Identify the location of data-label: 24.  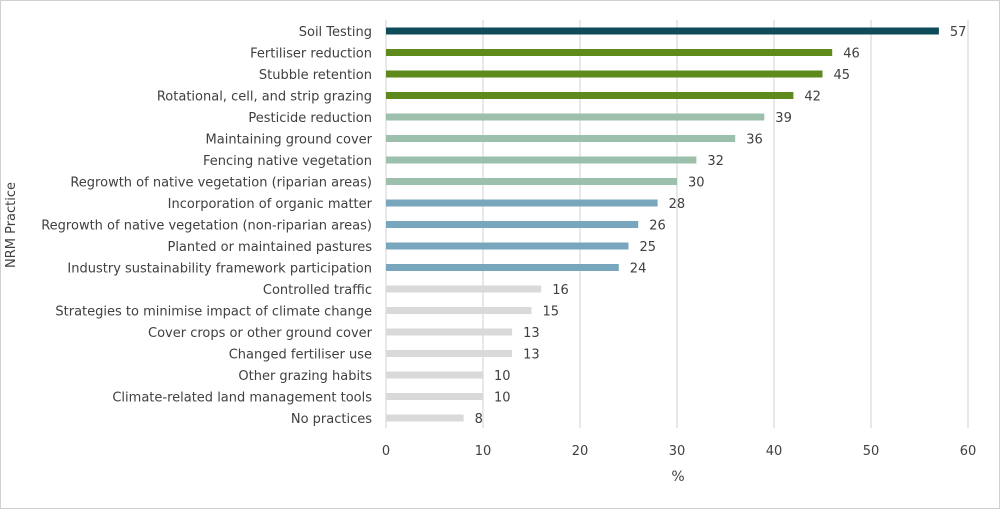
(638, 269).